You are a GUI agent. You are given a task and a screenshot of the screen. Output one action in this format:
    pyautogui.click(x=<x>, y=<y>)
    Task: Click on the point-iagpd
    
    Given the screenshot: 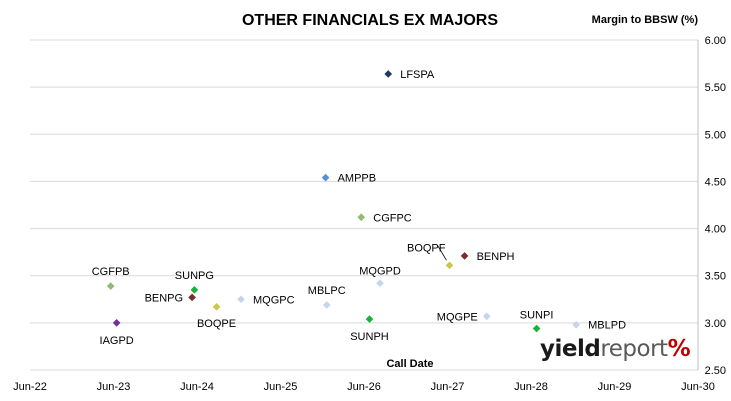 What is the action you would take?
    pyautogui.click(x=116, y=323)
    